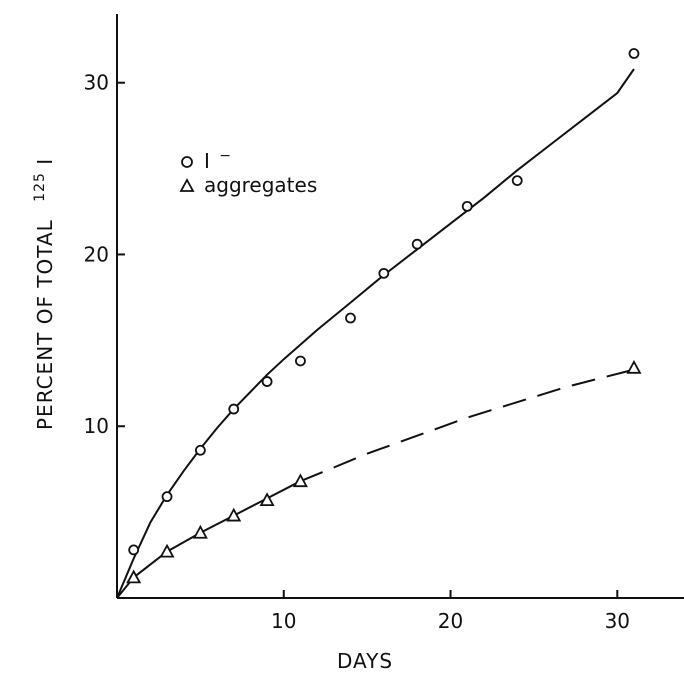  Describe the element at coordinates (450, 621) in the screenshot. I see `x-tick-label: 20` at that location.